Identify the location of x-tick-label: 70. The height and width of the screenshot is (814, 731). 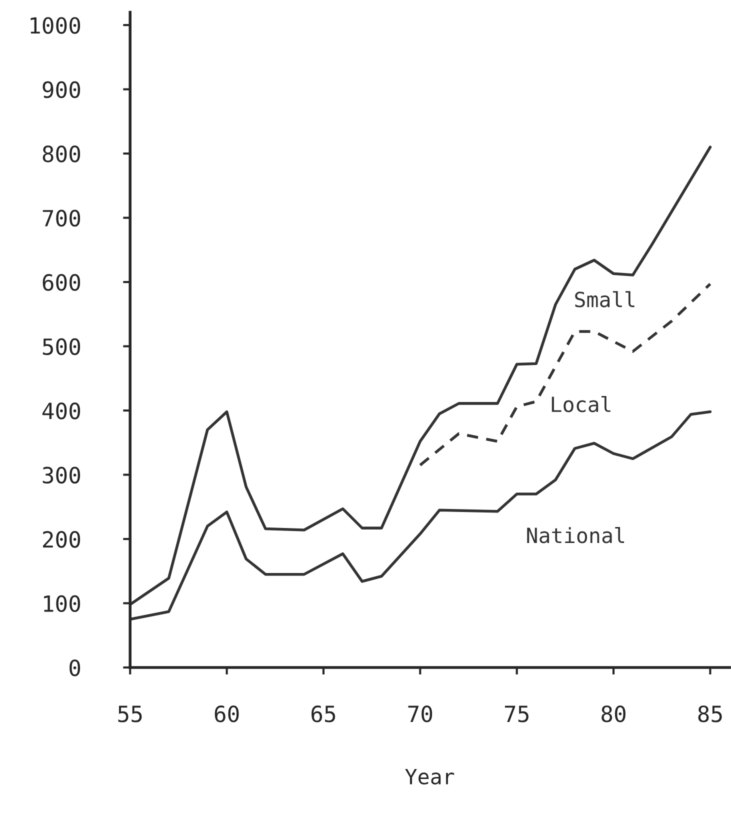
(420, 713).